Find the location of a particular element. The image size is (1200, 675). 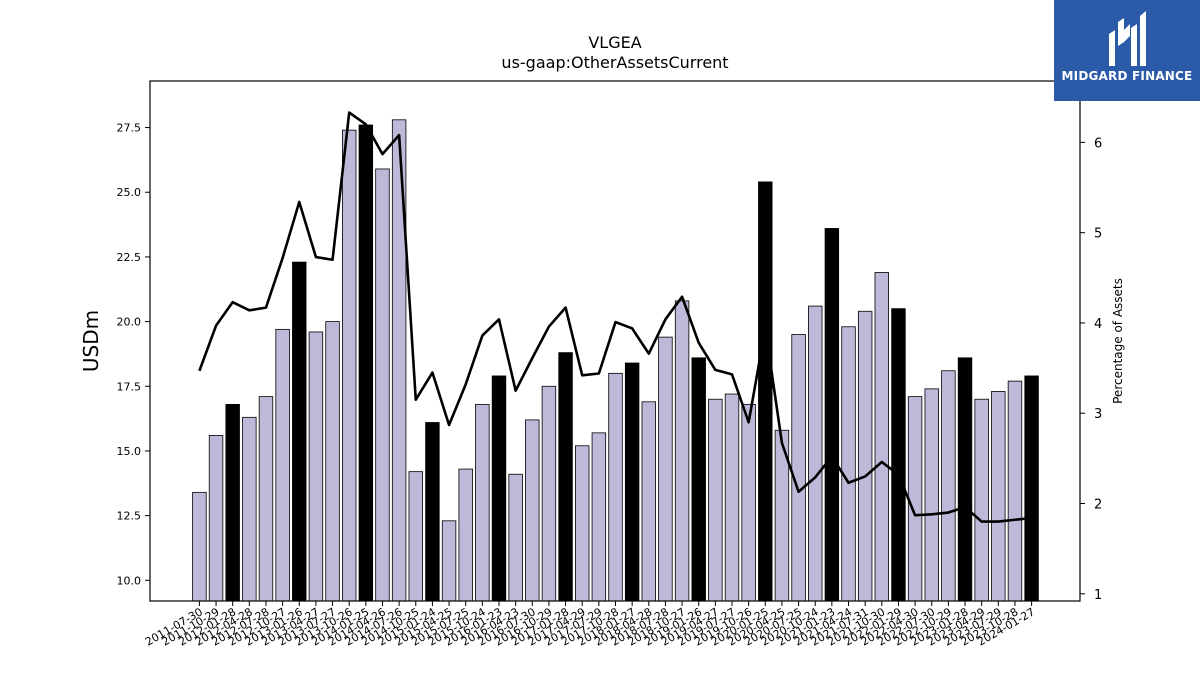

y-tick-label: 20.0 is located at coordinates (129, 322).